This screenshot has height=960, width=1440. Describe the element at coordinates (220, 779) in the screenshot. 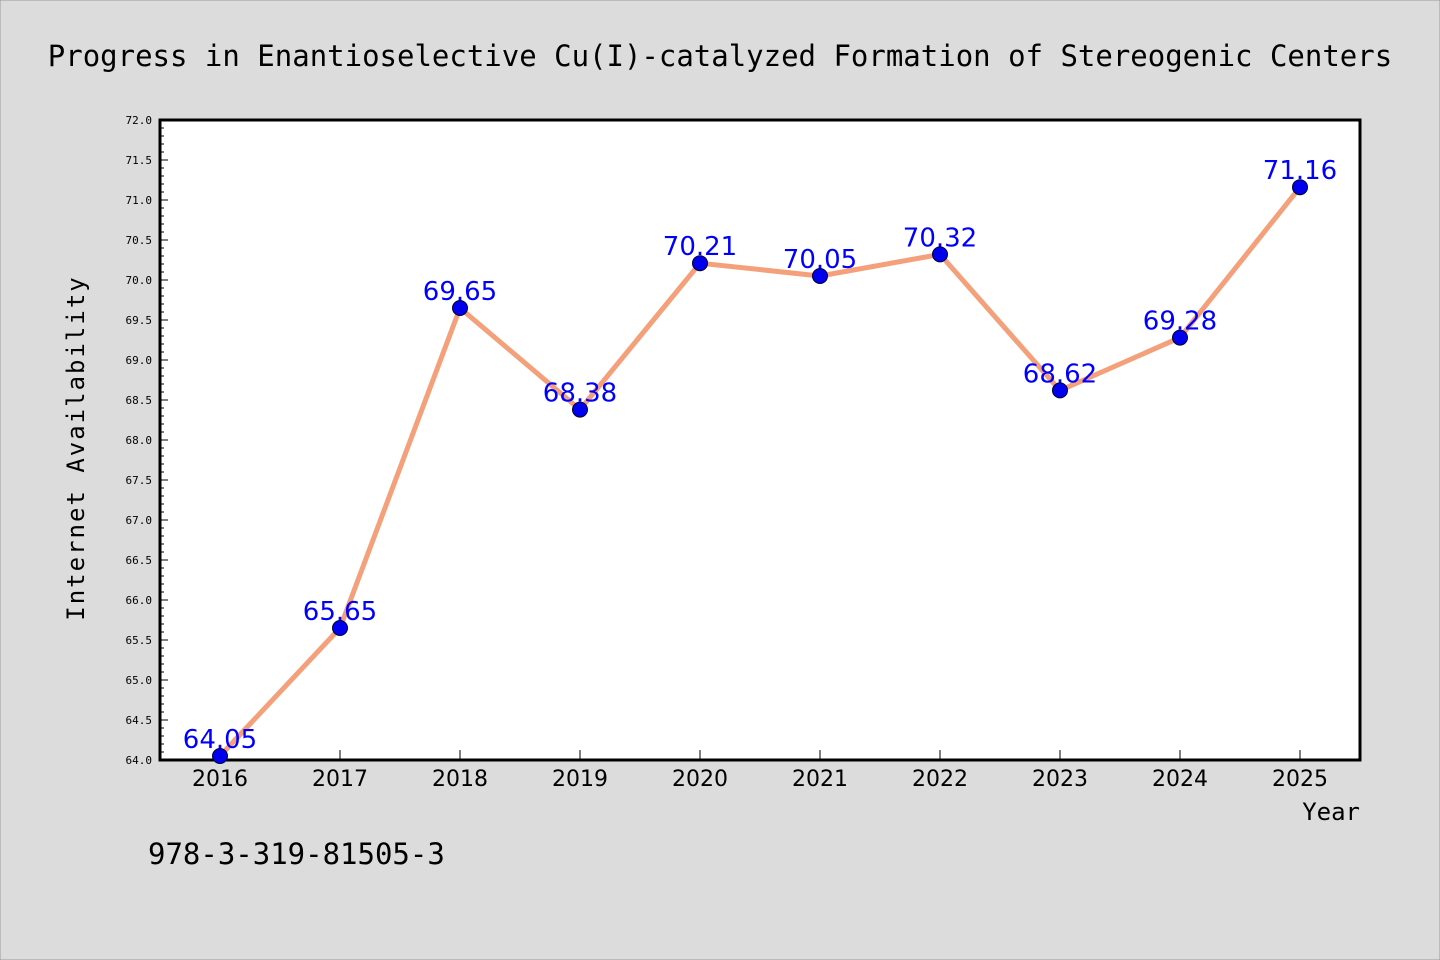

I see `x-tick-label: 2016` at that location.